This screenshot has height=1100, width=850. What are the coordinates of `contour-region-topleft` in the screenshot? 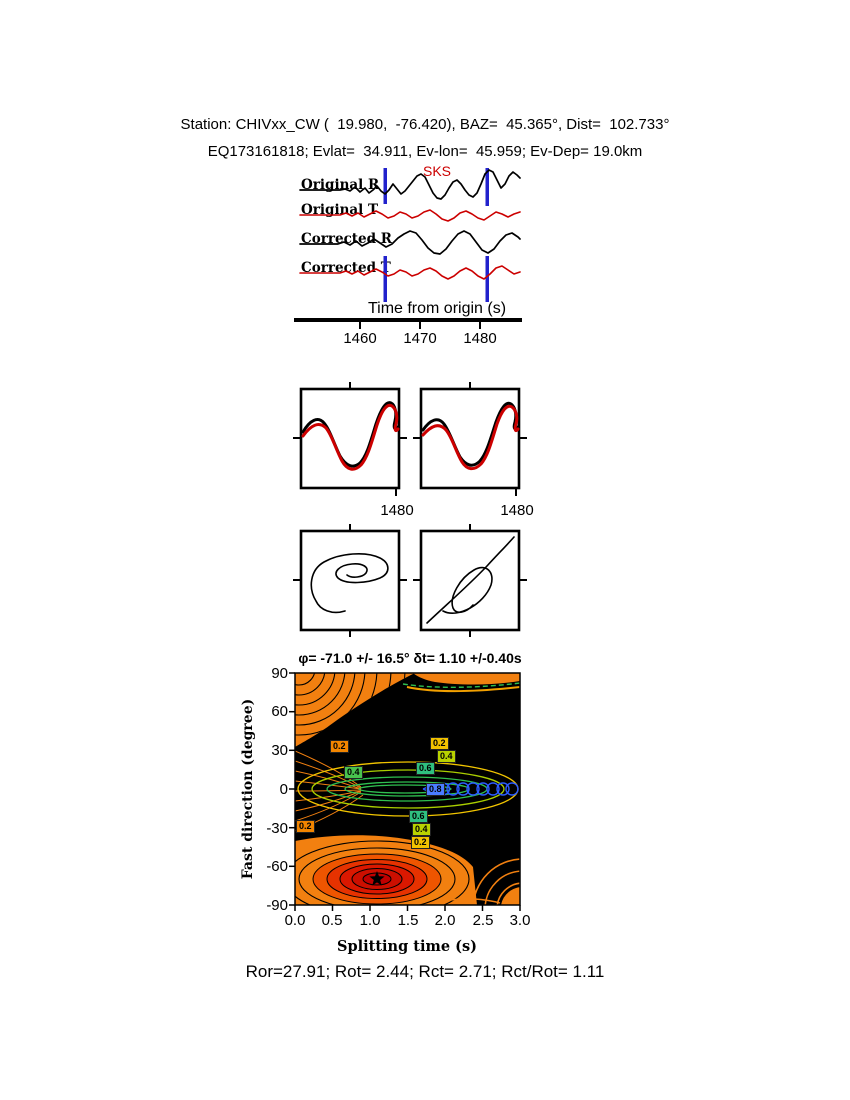 It's located at (355, 710).